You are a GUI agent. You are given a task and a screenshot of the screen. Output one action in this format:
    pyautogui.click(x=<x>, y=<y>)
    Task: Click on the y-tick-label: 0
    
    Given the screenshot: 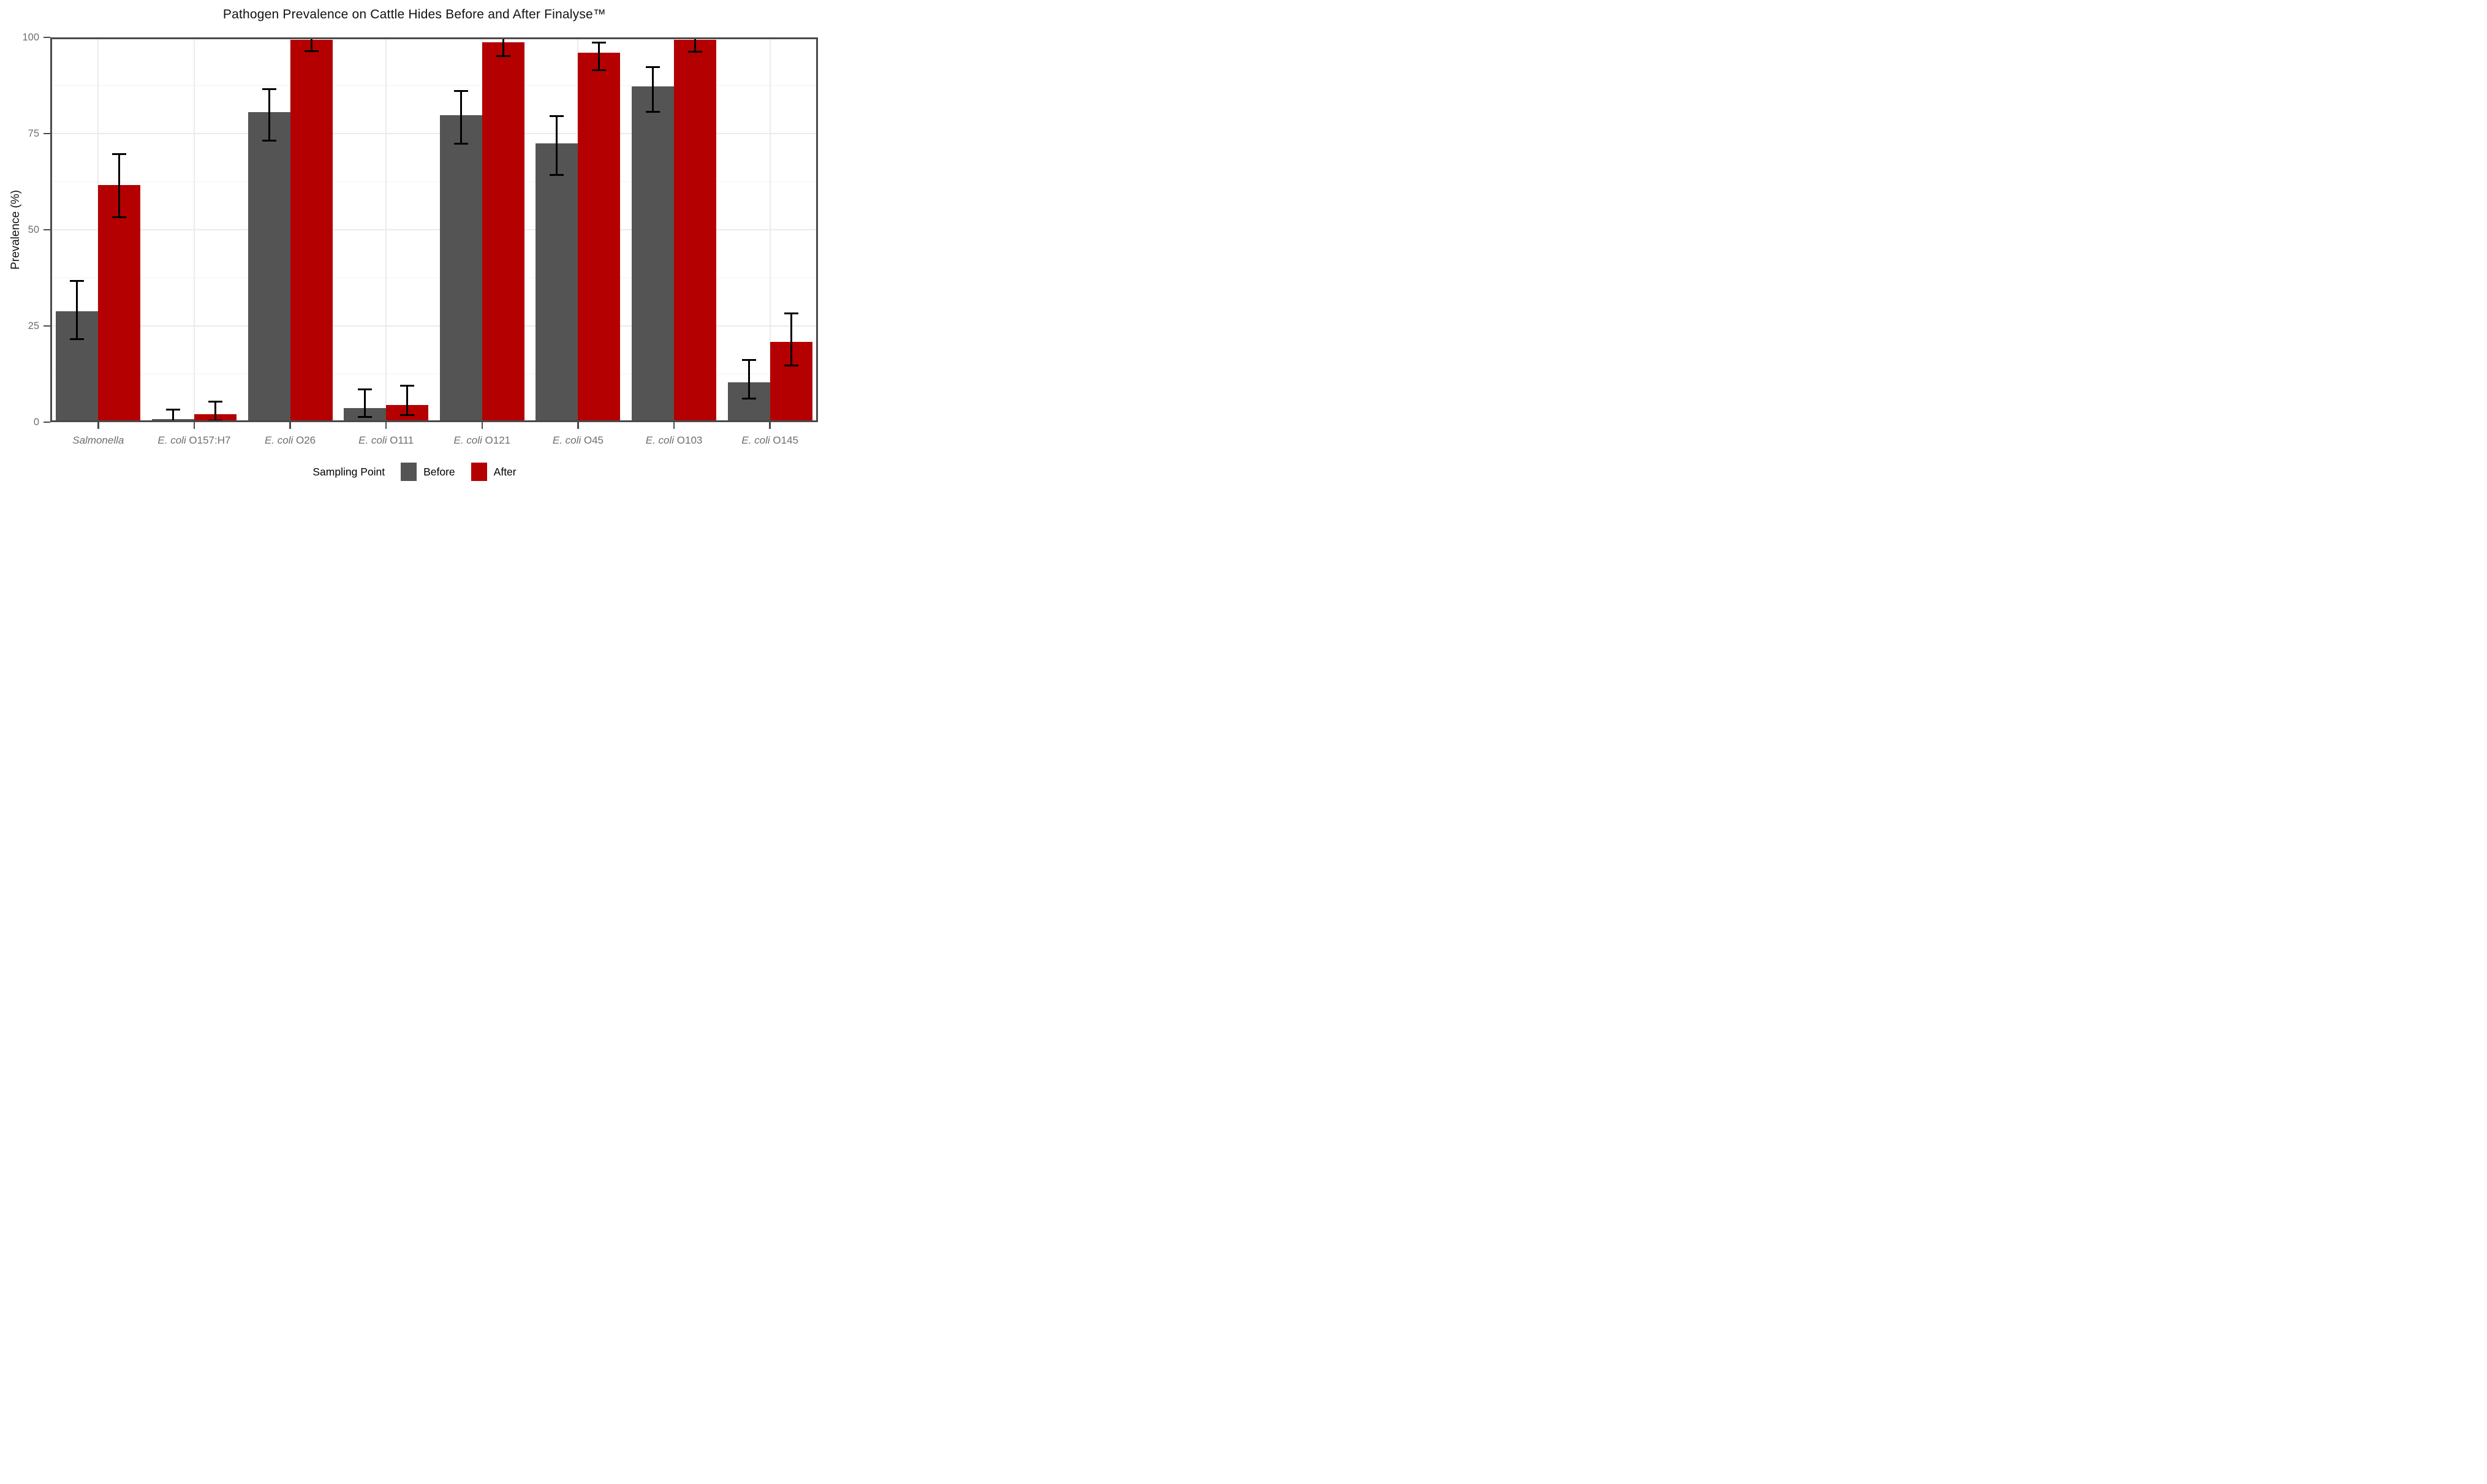 What is the action you would take?
    pyautogui.click(x=36, y=422)
    